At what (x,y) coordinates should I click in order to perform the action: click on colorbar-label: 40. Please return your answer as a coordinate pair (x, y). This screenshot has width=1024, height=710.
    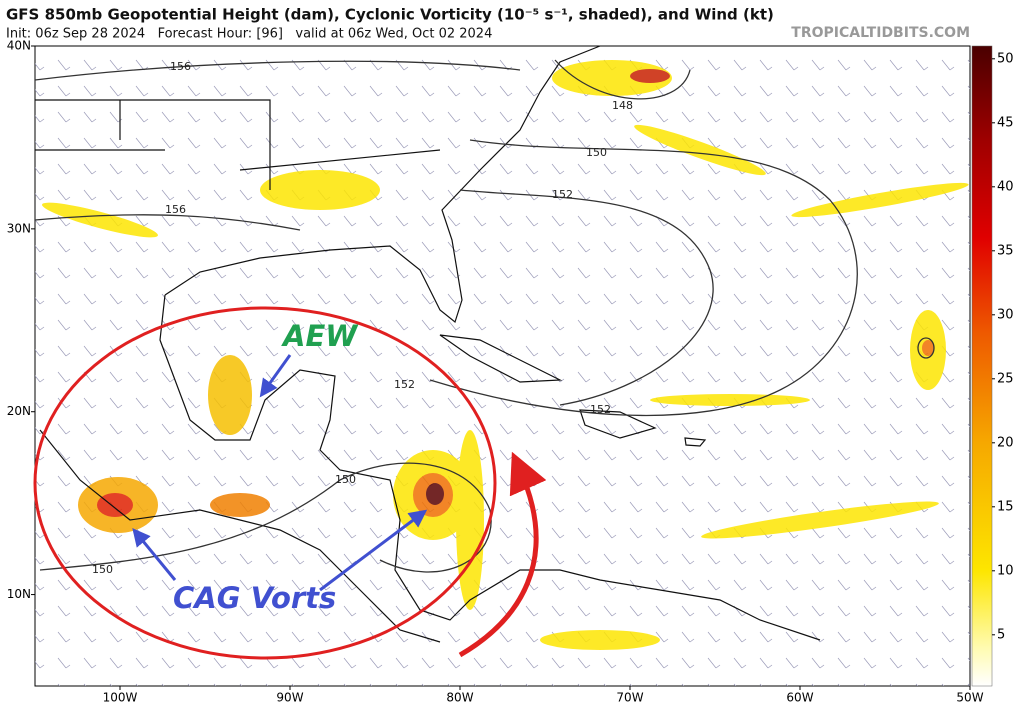
    Looking at the image, I should click on (1005, 186).